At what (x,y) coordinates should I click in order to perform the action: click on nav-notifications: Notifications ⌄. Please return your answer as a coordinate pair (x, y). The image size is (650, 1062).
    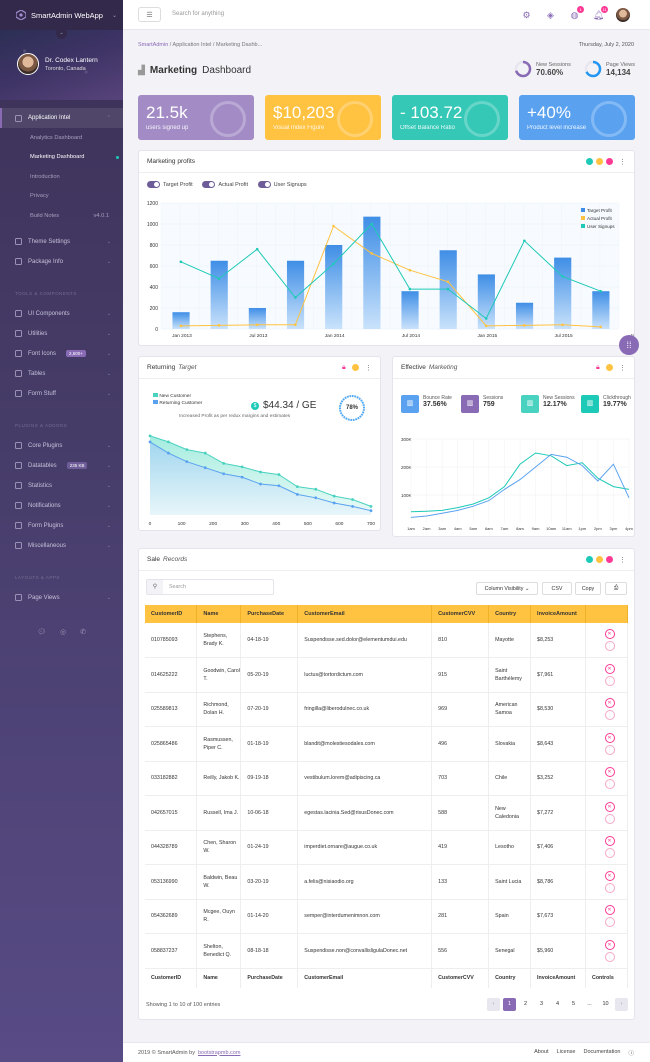
    Looking at the image, I should click on (61, 506).